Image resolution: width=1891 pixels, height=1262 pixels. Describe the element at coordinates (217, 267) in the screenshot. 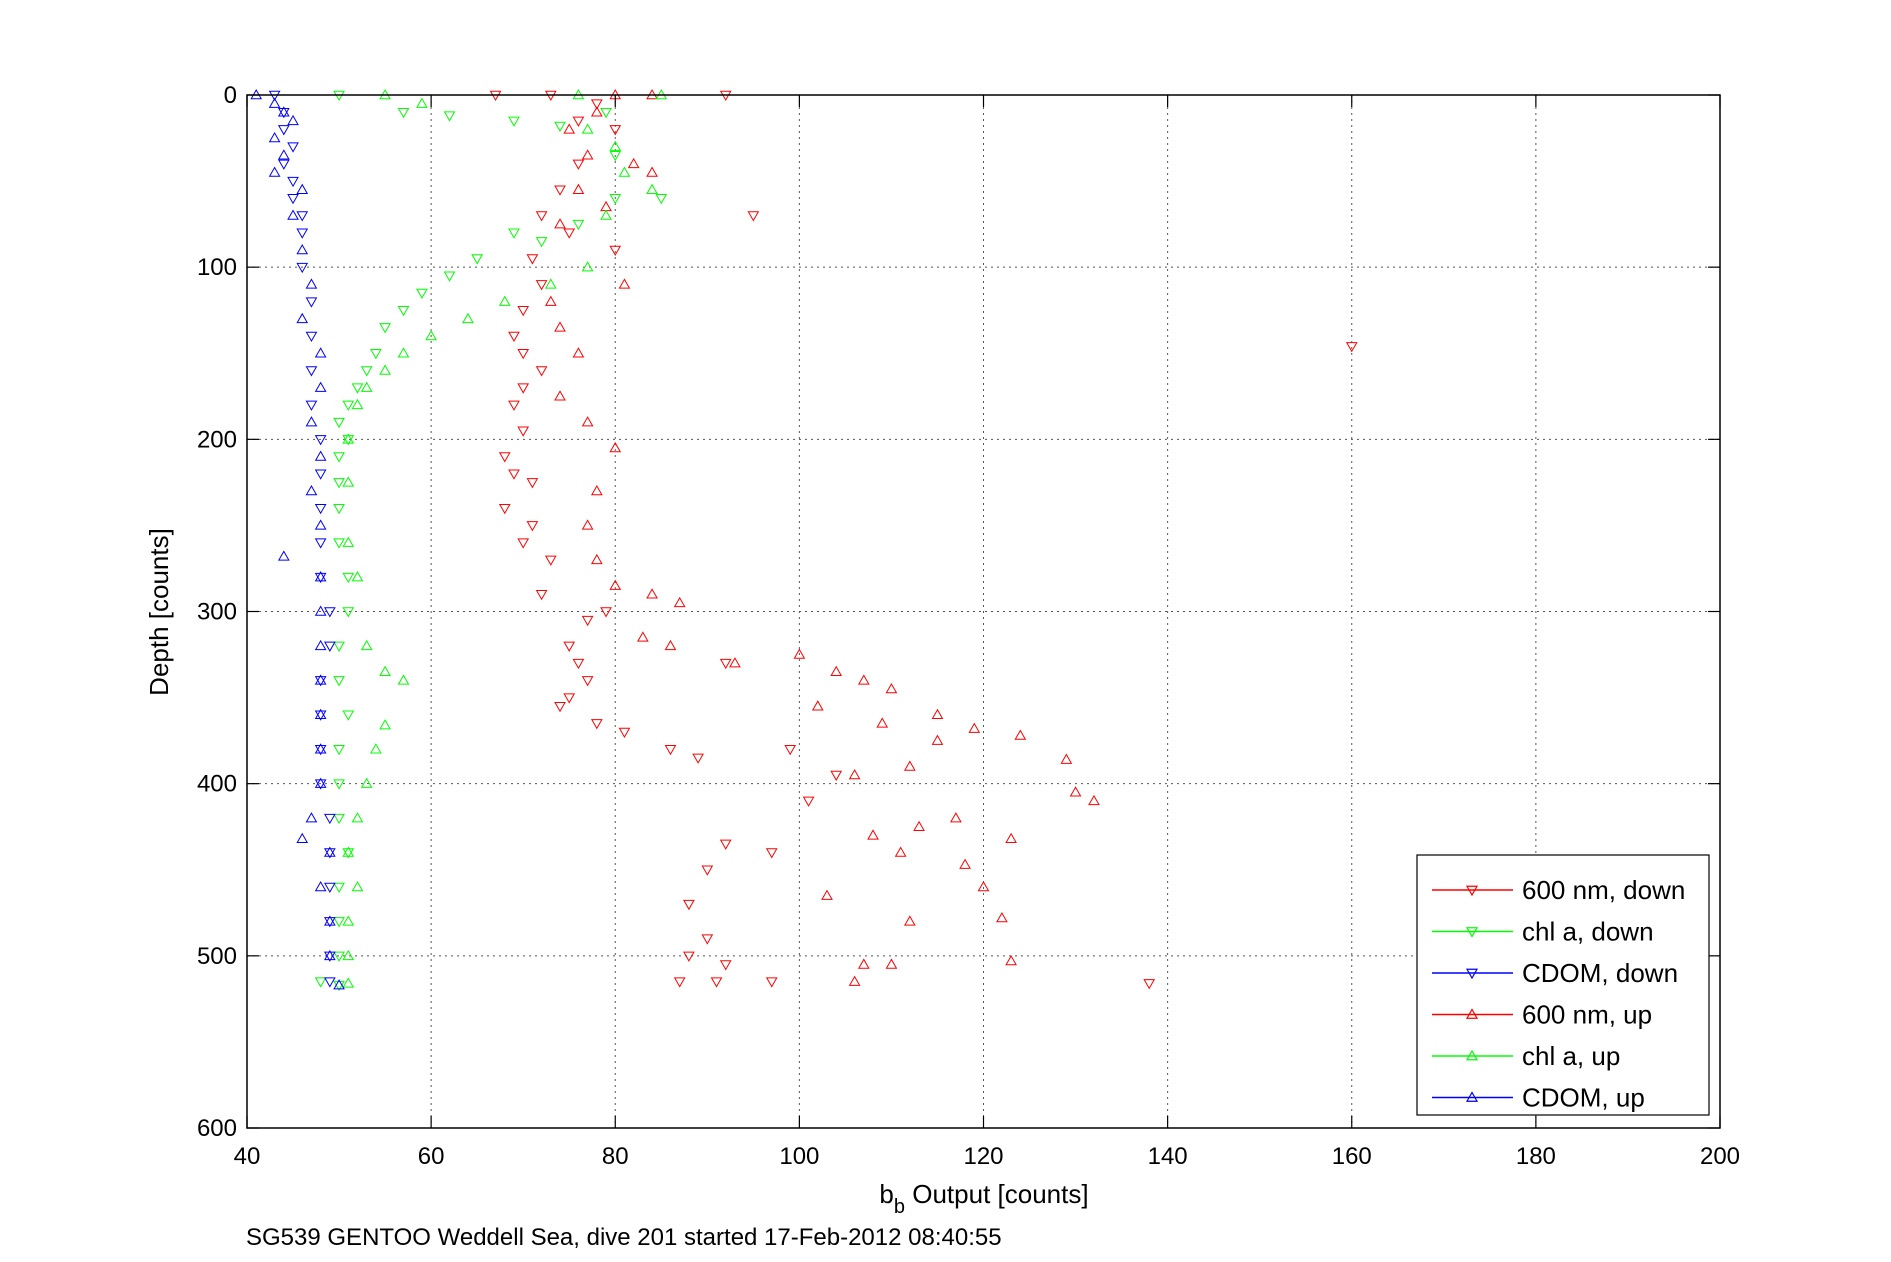

I see `y-tick-label: 100` at that location.